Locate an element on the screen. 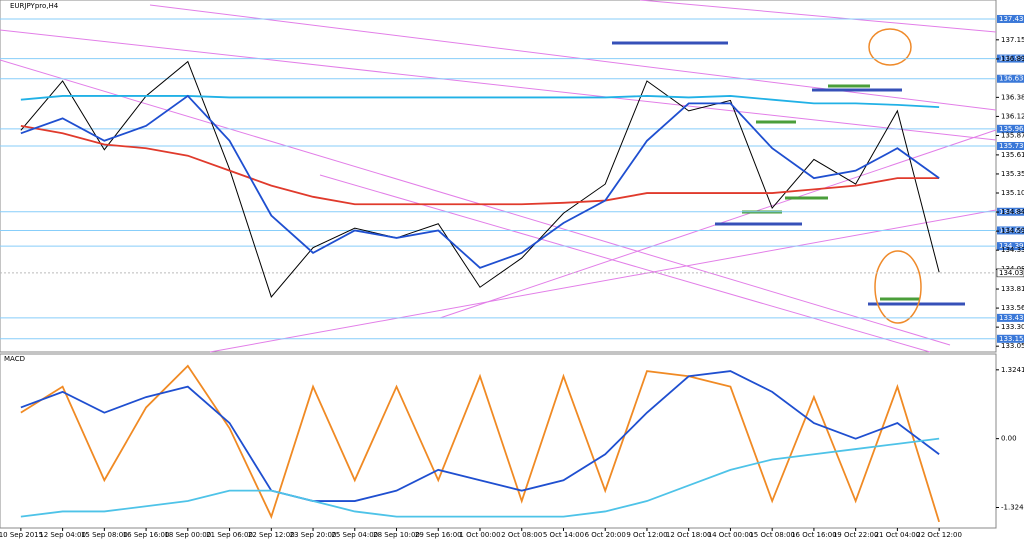  y-tick-label: 135.611 is located at coordinates (1012, 155).